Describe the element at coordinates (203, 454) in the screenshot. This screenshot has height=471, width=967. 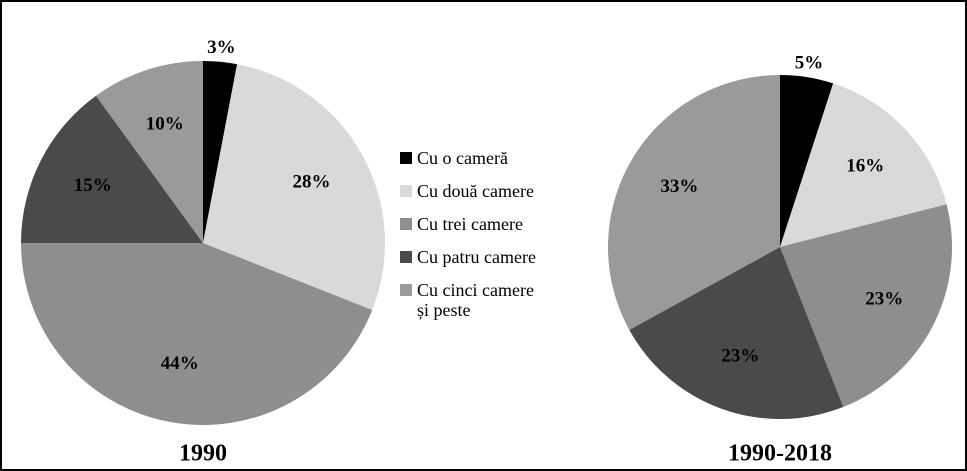
I see `chart-title: 1990` at that location.